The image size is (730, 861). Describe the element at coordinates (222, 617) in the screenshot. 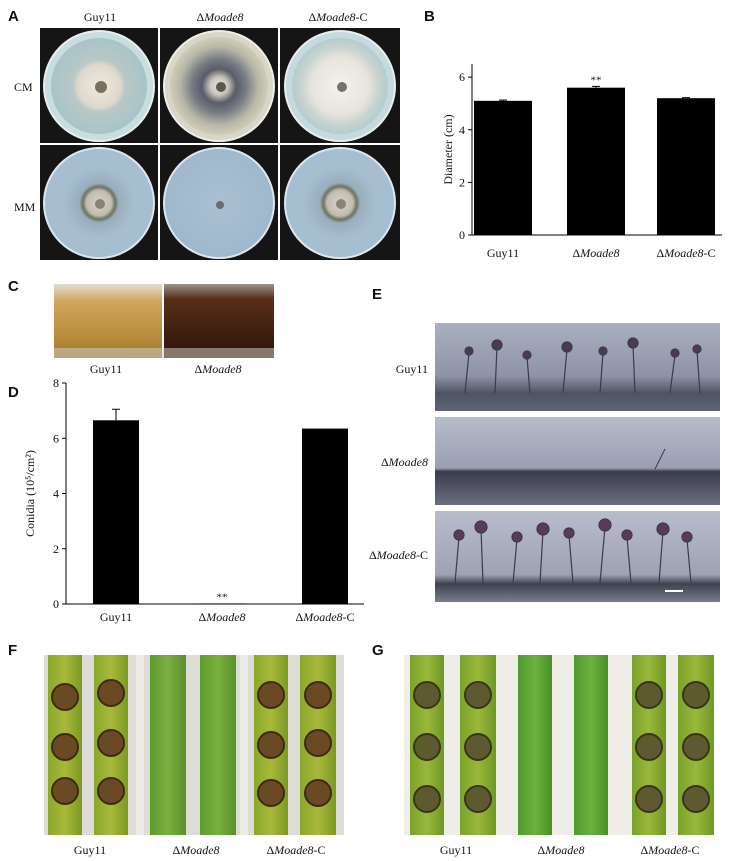

I see `panel-d-xtick-2: ΔMoade8` at that location.